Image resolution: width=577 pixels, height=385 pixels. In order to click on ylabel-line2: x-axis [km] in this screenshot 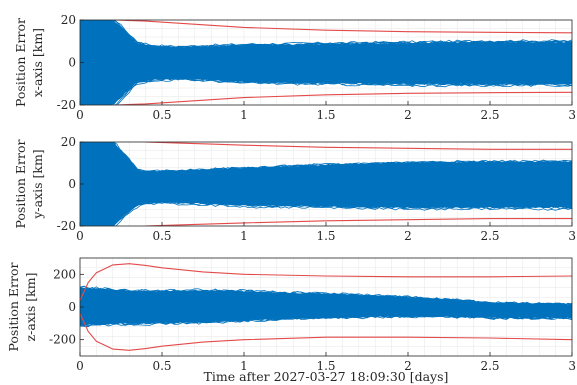, I will do `click(37, 62)`.